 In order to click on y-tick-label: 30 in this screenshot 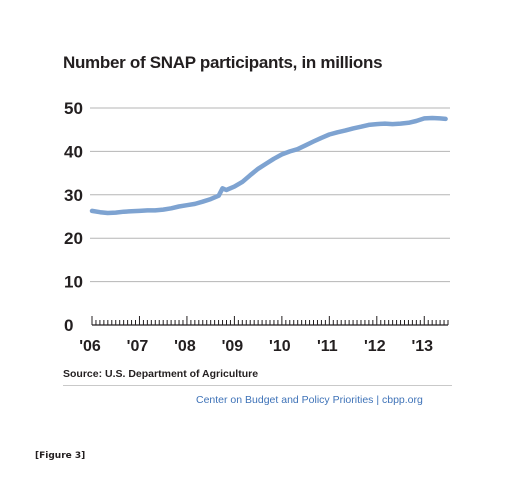, I will do `click(73, 195)`.